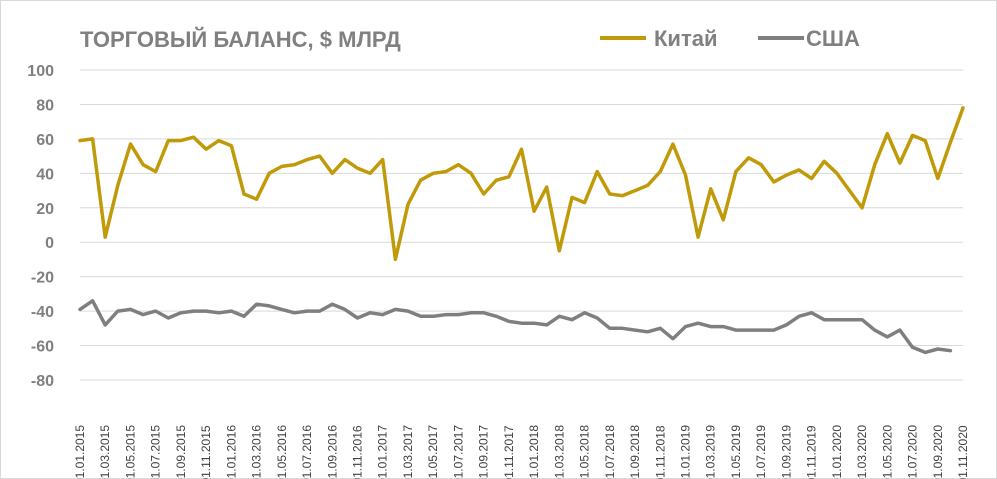 This screenshot has height=479, width=997. I want to click on x-tick-label: 01.09.2018, so click(635, 452).